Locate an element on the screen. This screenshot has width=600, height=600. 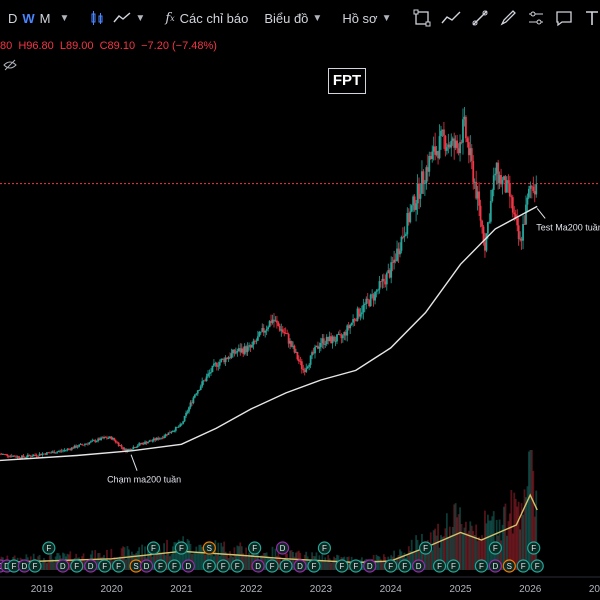
pencil-icon is located at coordinates (508, 18).